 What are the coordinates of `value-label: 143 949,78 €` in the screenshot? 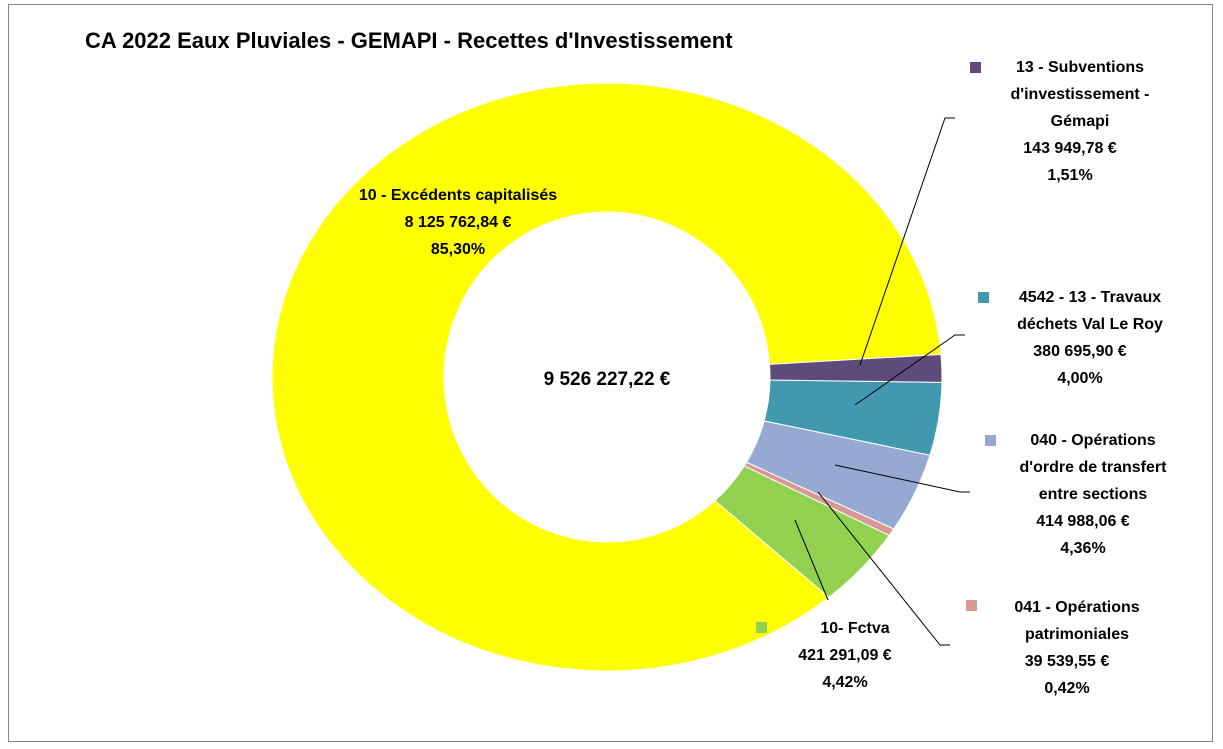 It's located at (1070, 148).